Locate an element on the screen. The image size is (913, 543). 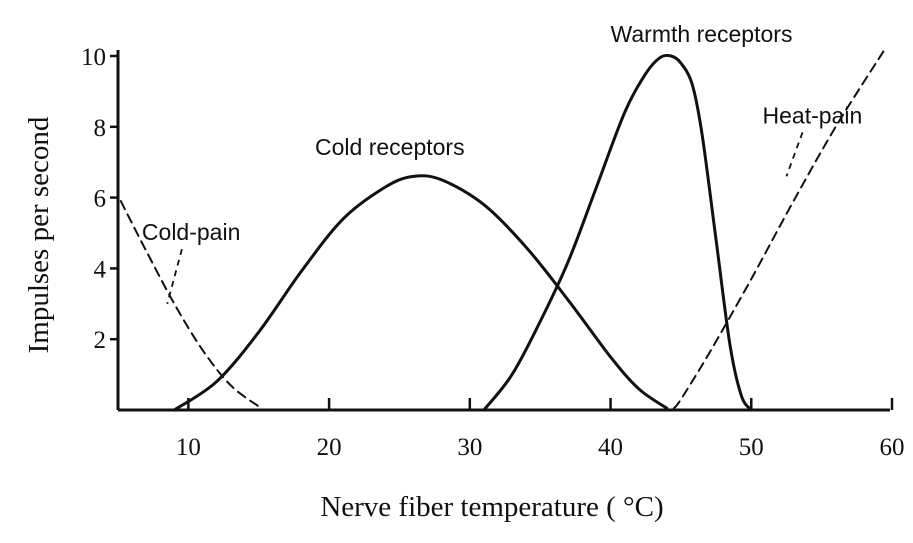
cold-pain-label: Cold-pain is located at coordinates (191, 232).